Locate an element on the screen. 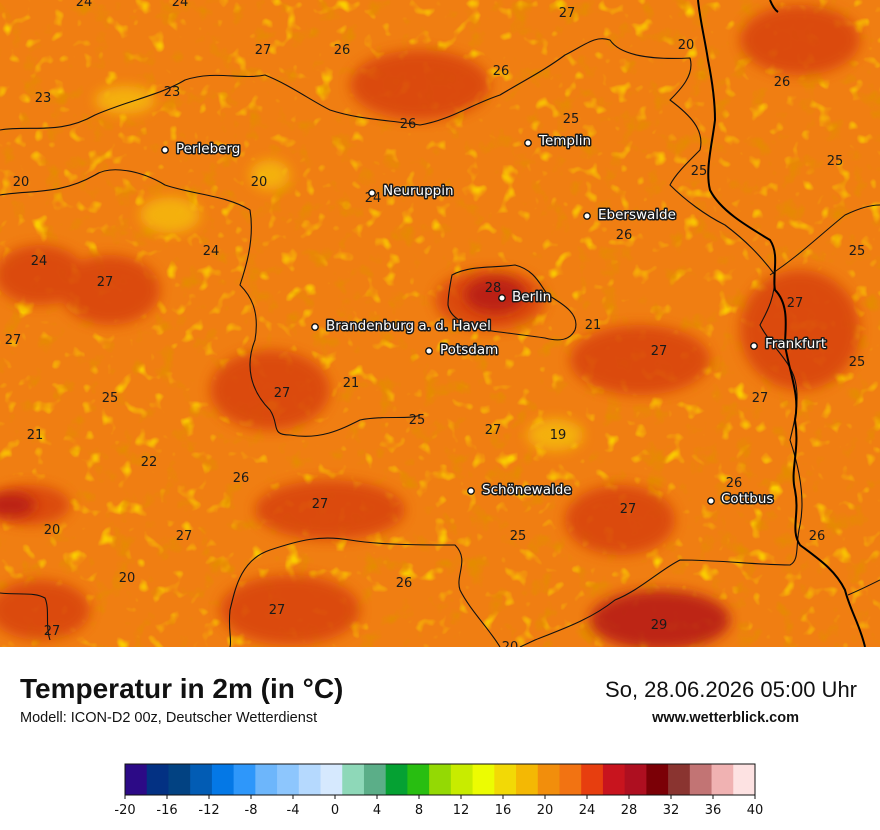  city-cottbus: Cottbus is located at coordinates (741, 499).